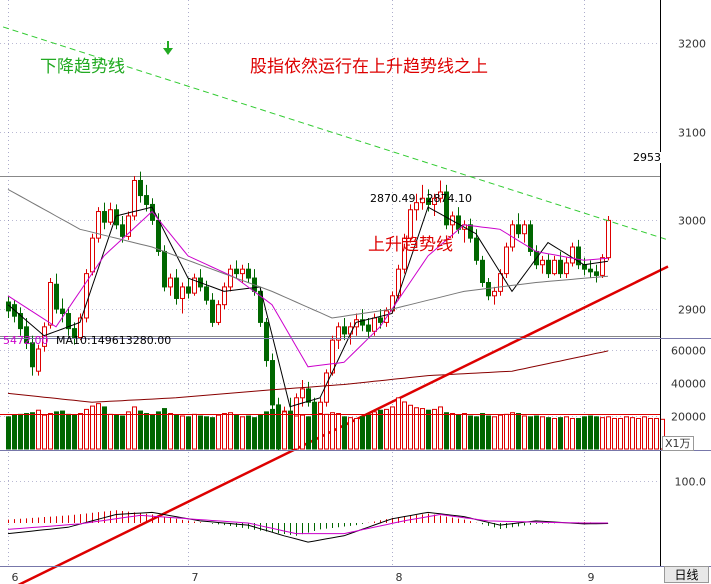 Image resolution: width=711 pixels, height=584 pixels. What do you see at coordinates (692, 221) in the screenshot?
I see `y-tick-label: 3000` at bounding box center [692, 221].